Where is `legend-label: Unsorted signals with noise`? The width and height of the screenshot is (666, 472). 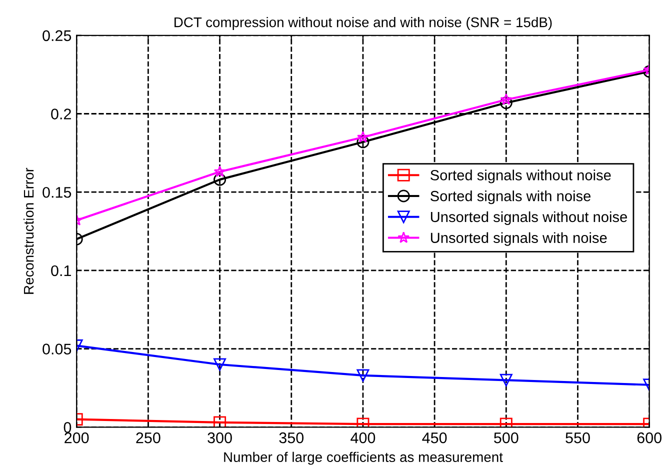 legend-label: Unsorted signals with noise is located at coordinates (518, 239).